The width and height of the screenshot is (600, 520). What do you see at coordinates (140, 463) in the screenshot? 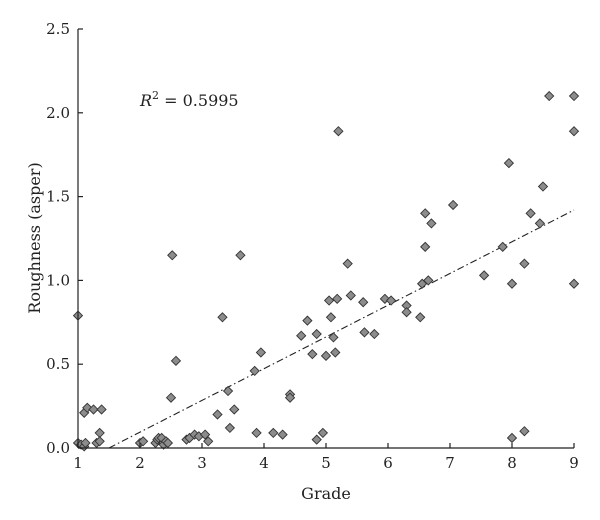
I see `x-tick-label: 2` at bounding box center [140, 463].